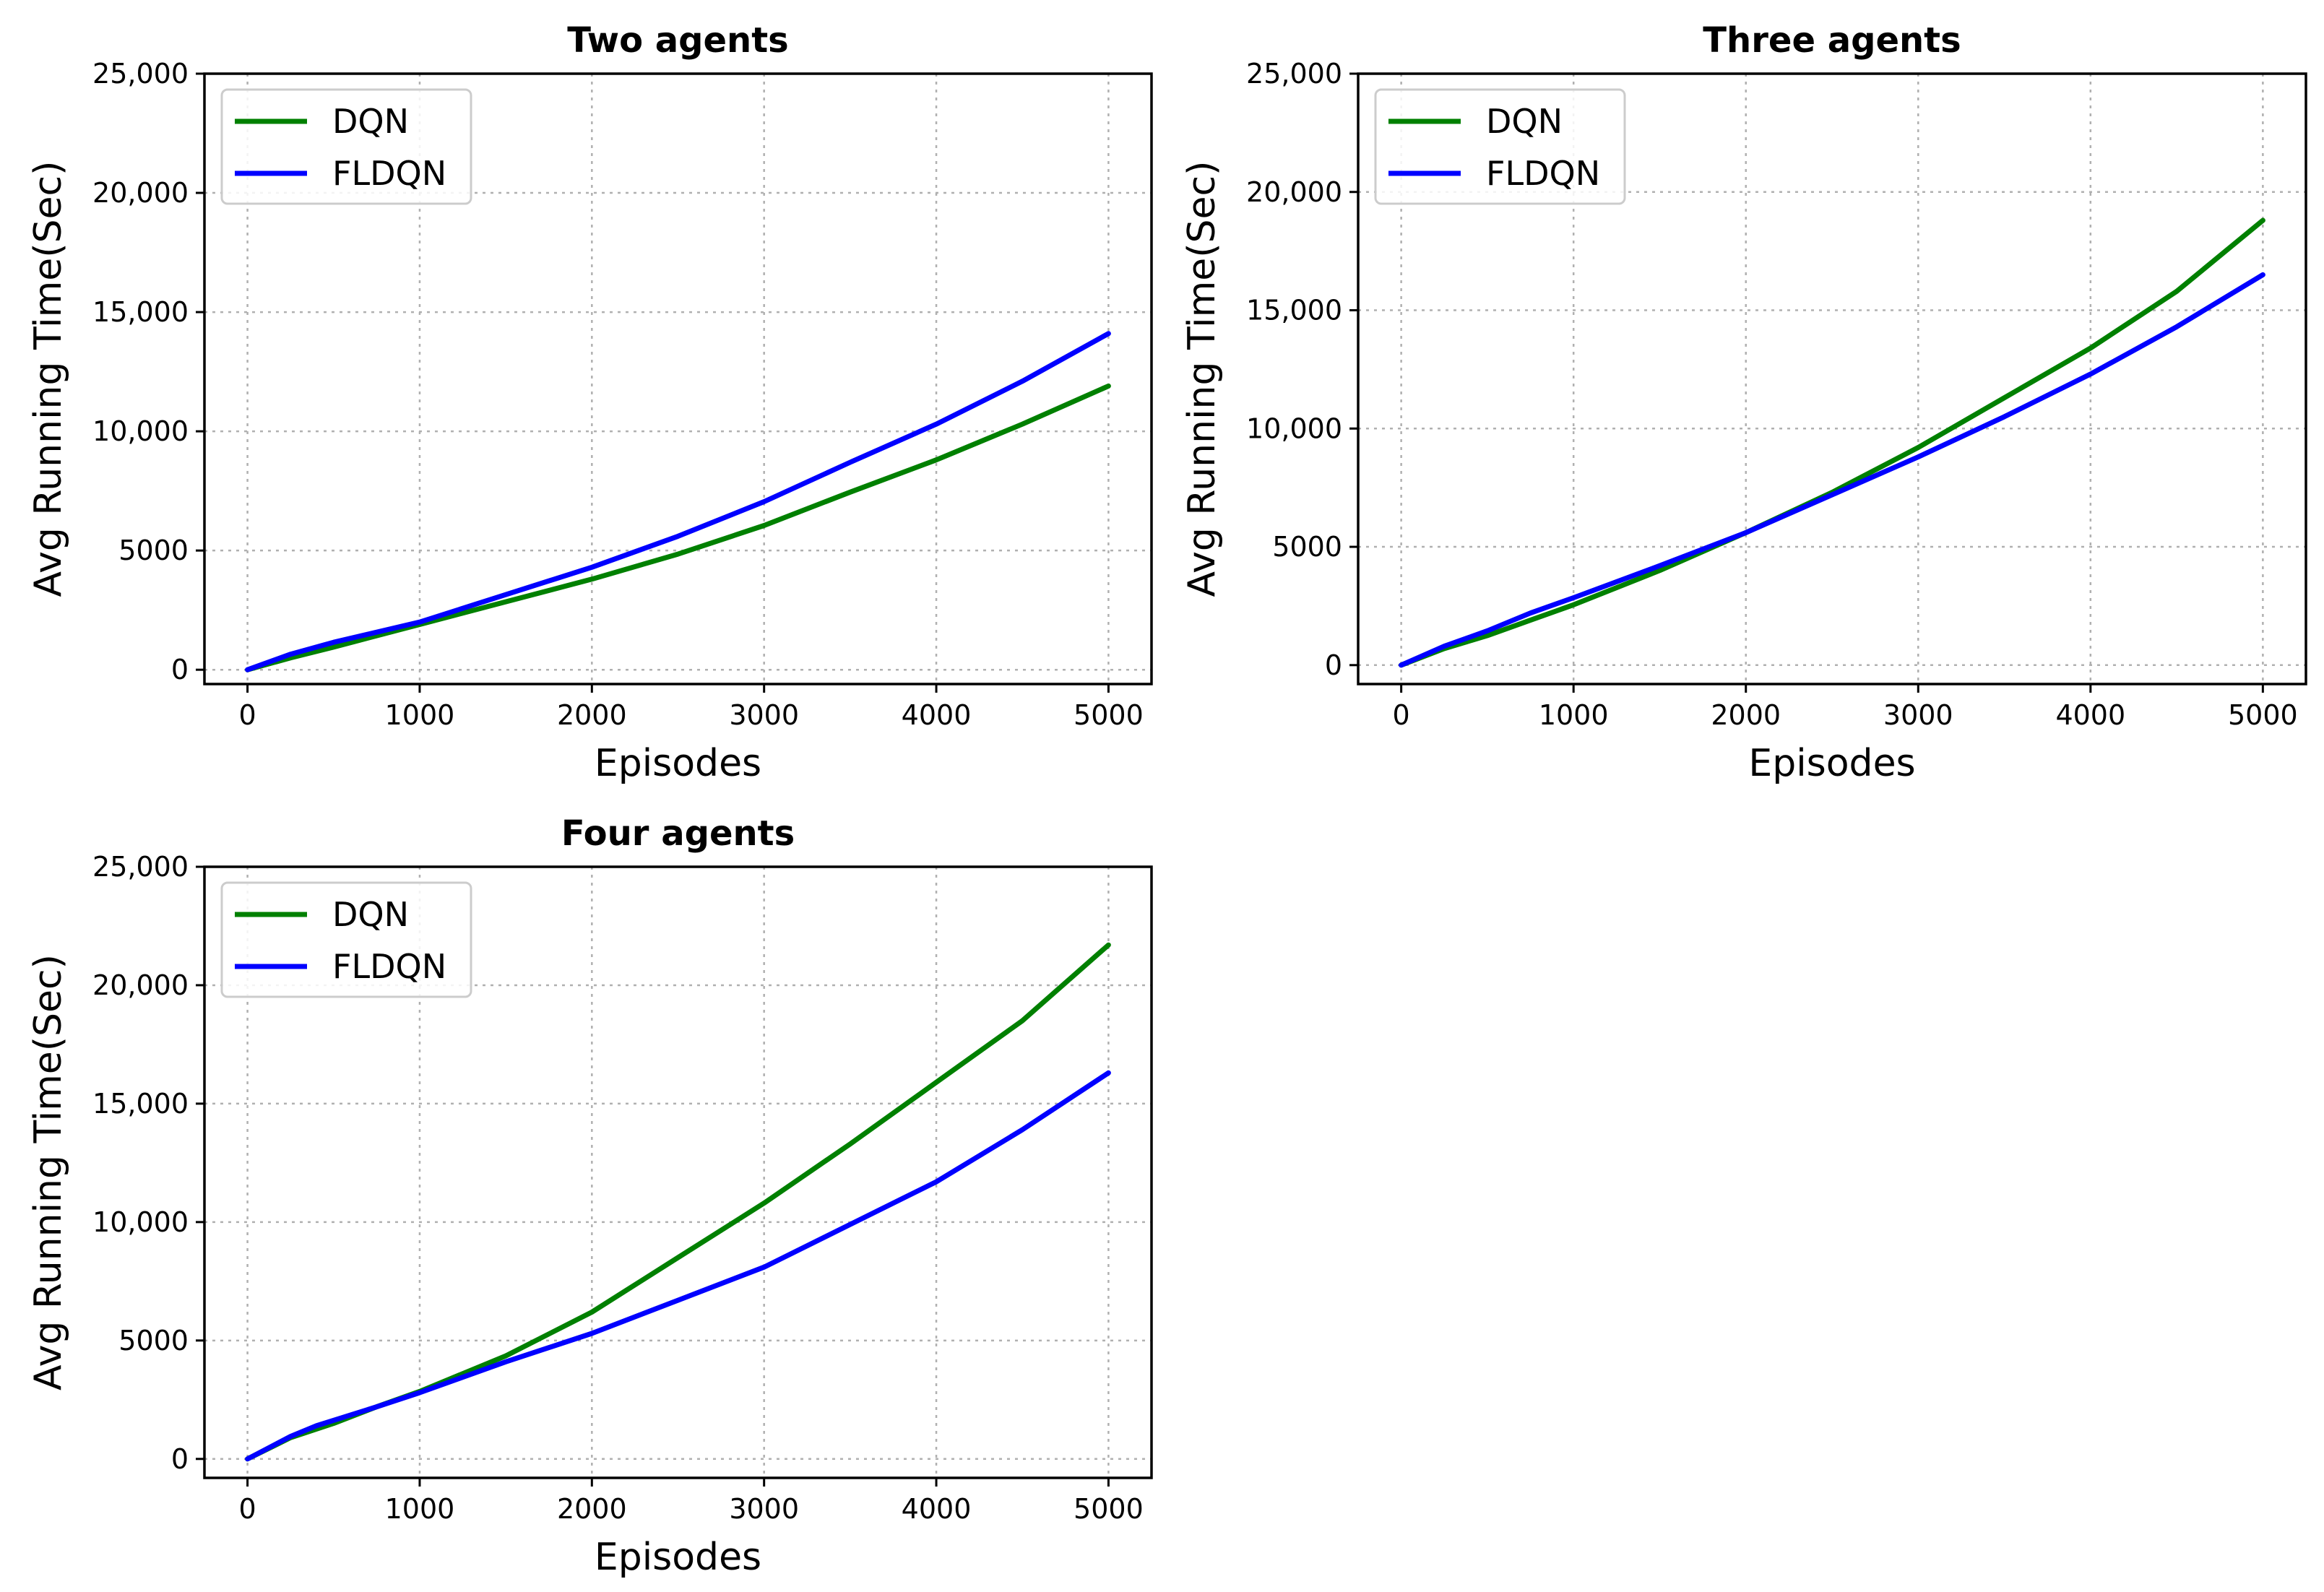  Describe the element at coordinates (678, 833) in the screenshot. I see `chart-title: Four agents` at that location.